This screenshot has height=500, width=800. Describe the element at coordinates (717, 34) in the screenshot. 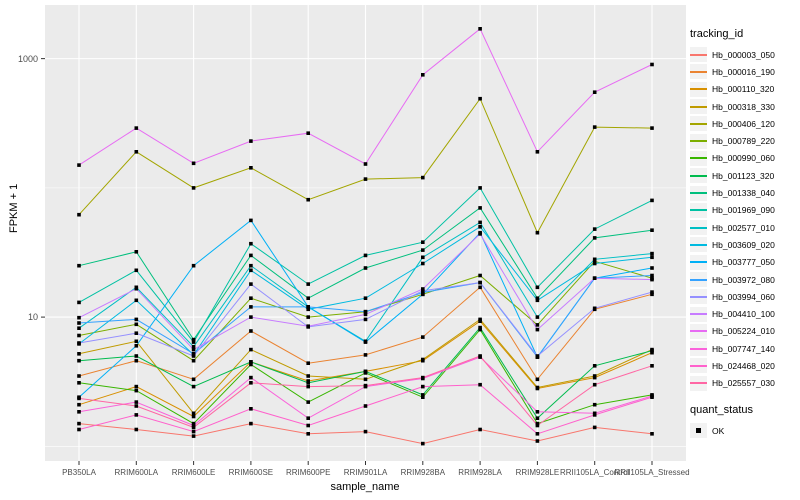

I see `legend-title: tracking_id` at that location.